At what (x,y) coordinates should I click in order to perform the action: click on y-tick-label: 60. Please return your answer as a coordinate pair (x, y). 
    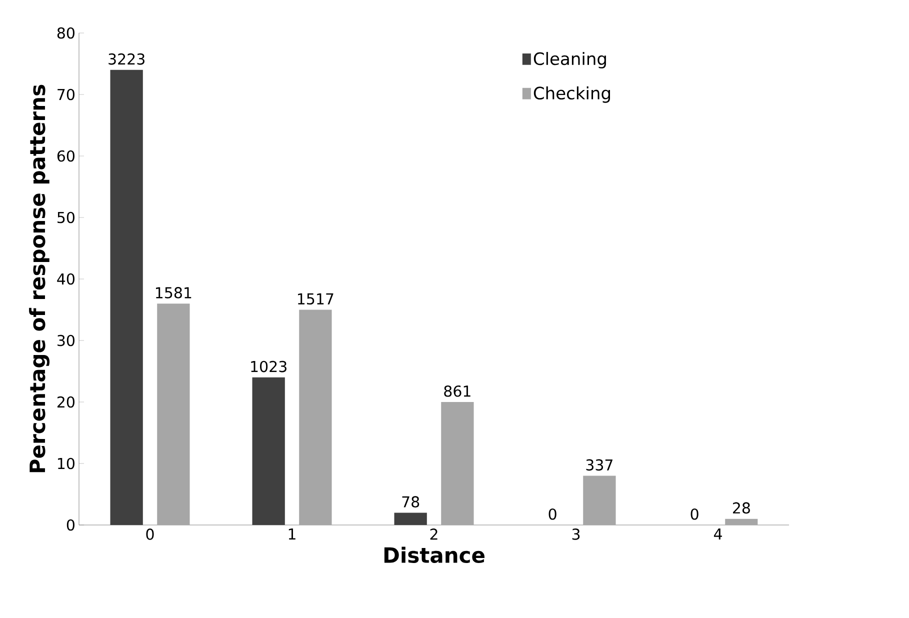
    Looking at the image, I should click on (65, 156).